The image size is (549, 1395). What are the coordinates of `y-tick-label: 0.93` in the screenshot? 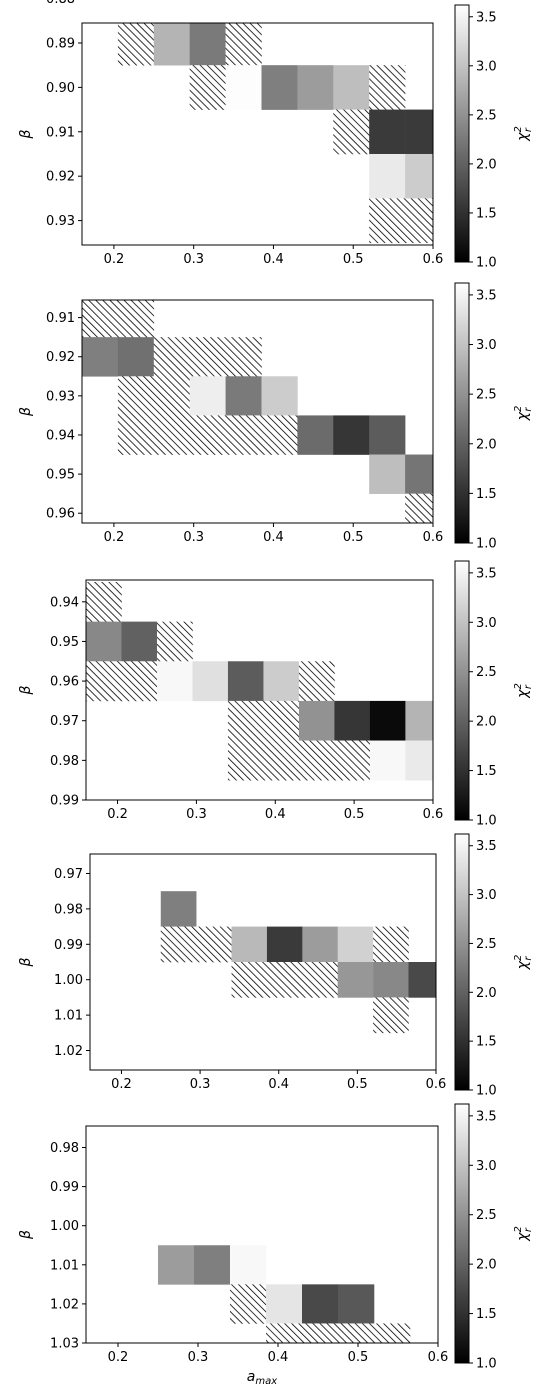 It's located at (60, 221).